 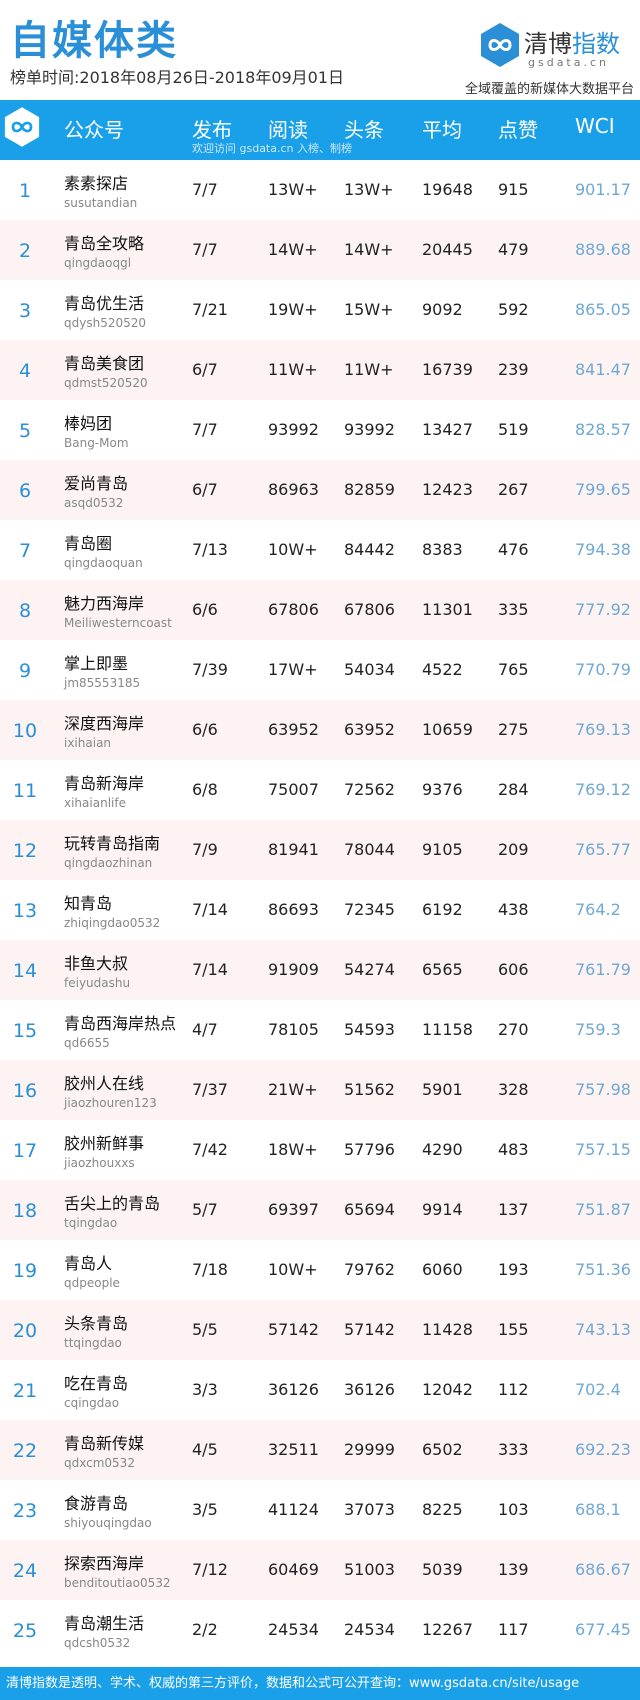 What do you see at coordinates (96, 1323) in the screenshot?
I see `account-name: 头条青岛` at bounding box center [96, 1323].